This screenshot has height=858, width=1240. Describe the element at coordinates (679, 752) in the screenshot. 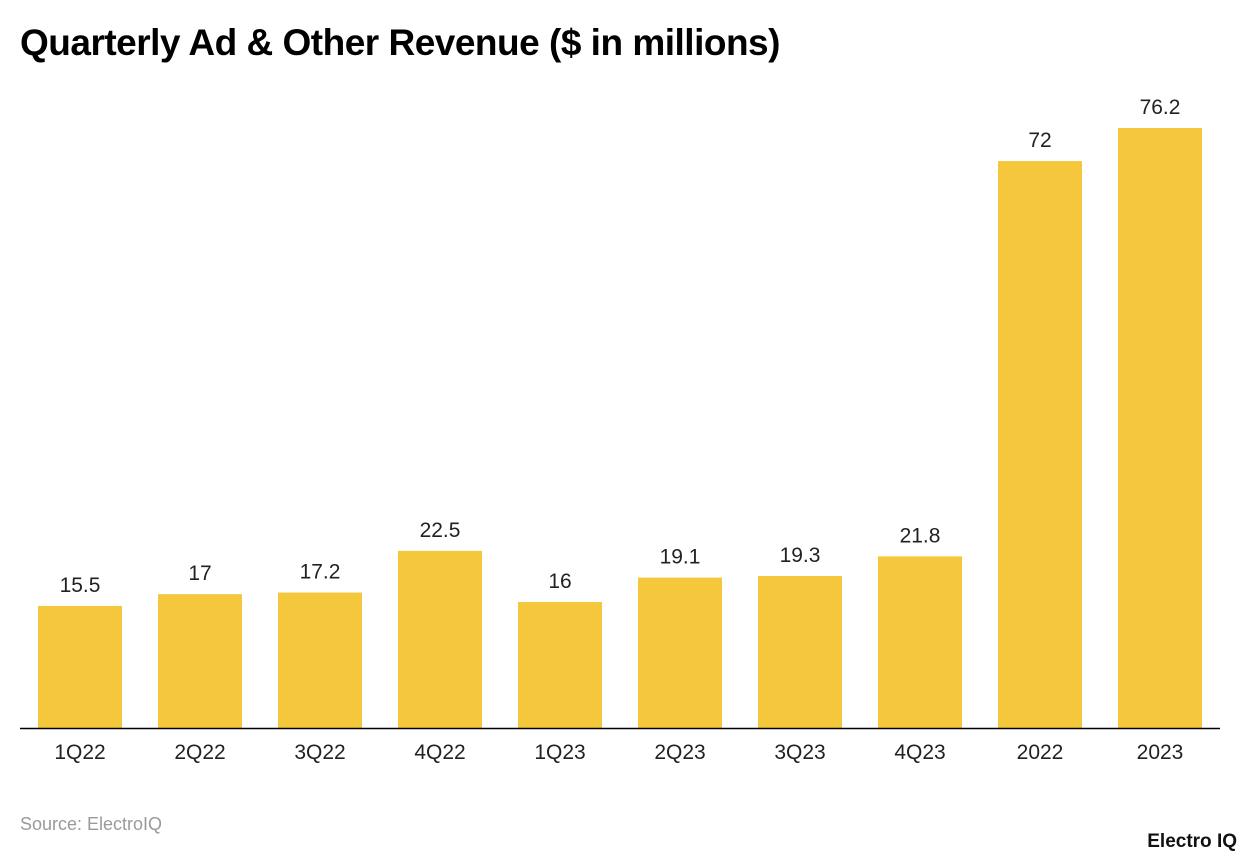

I see `x-tick-label: 2Q23` at that location.